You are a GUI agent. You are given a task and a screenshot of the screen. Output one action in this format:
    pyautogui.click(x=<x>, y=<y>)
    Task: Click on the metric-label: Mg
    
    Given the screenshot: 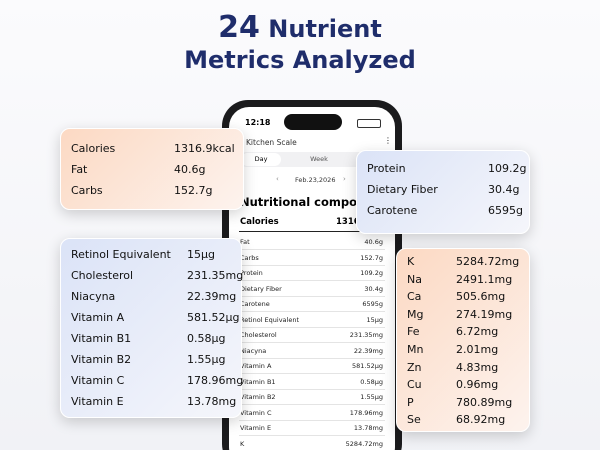 What is the action you would take?
    pyautogui.click(x=415, y=314)
    